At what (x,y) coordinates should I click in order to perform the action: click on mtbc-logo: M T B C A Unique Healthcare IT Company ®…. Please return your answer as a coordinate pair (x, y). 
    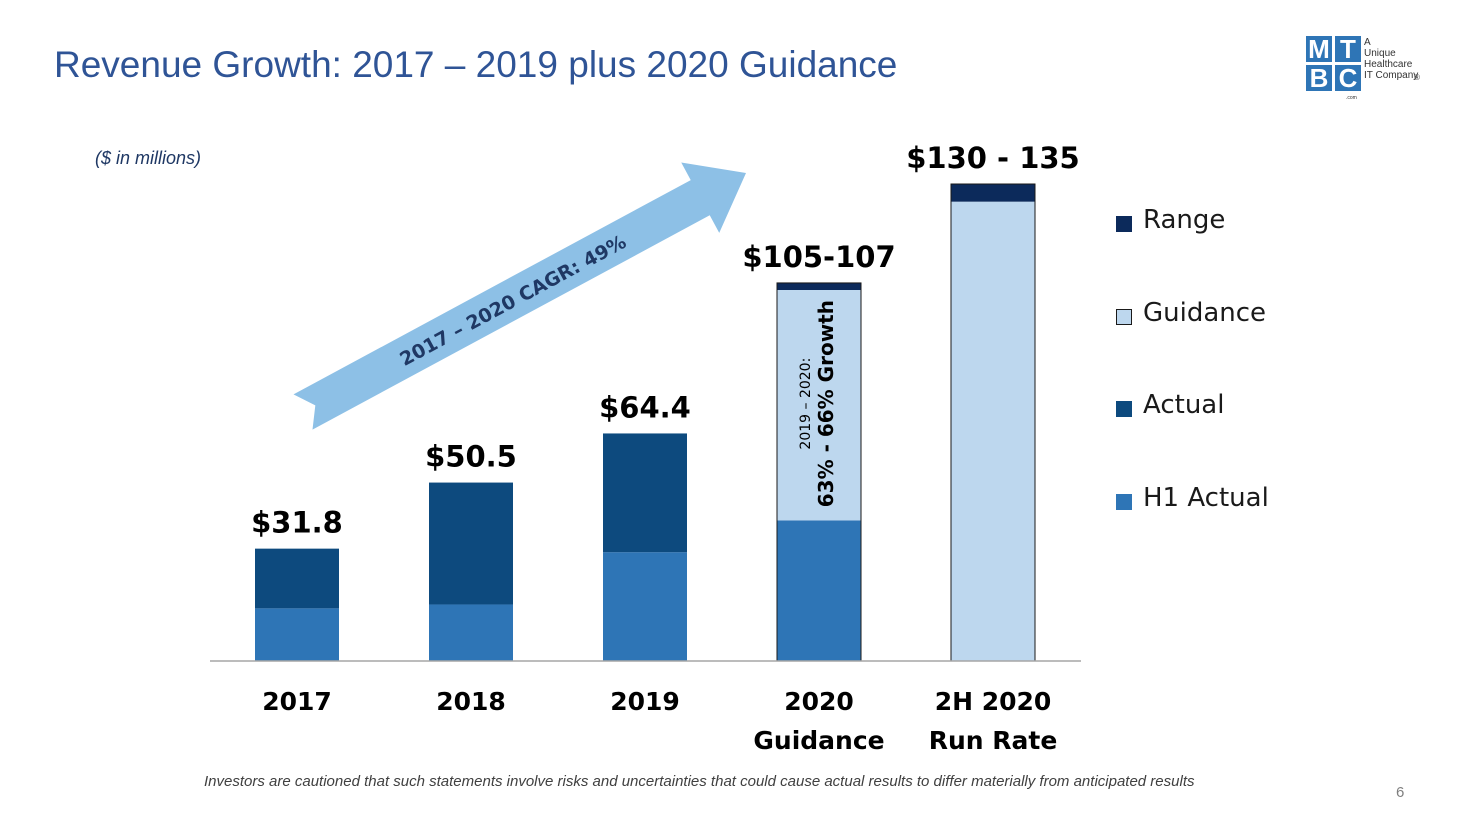
    Looking at the image, I should click on (1366, 71).